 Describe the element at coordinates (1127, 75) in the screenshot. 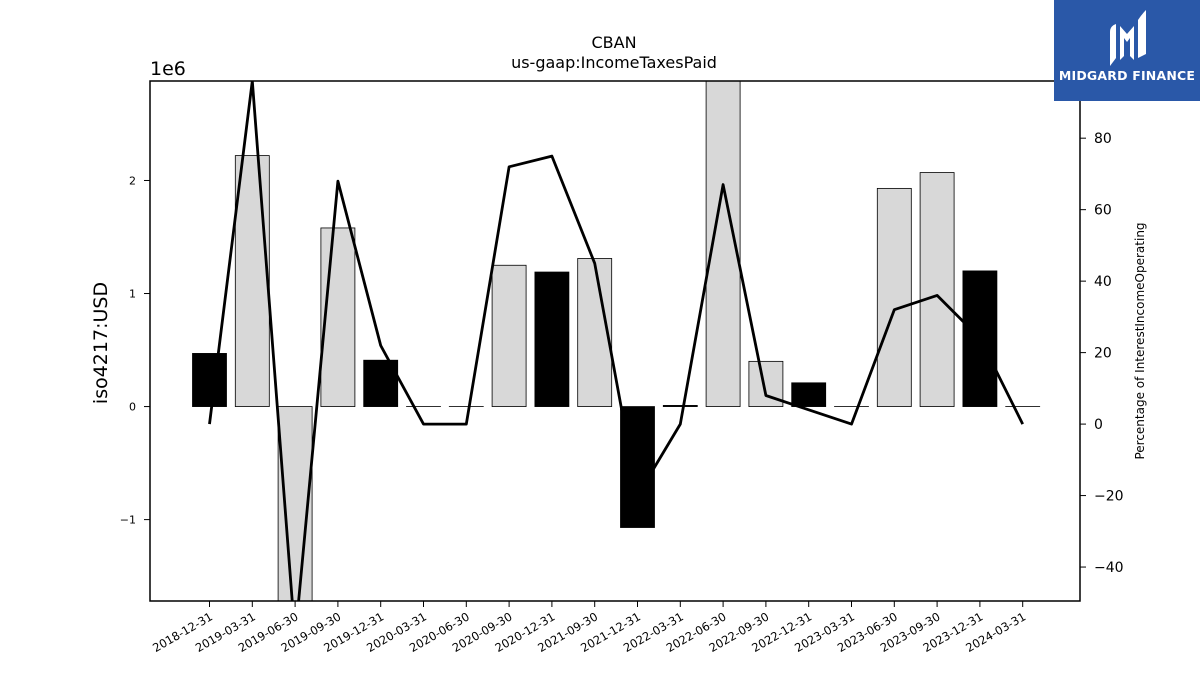

I see `logo-text: MIDGARD FINANCE` at that location.